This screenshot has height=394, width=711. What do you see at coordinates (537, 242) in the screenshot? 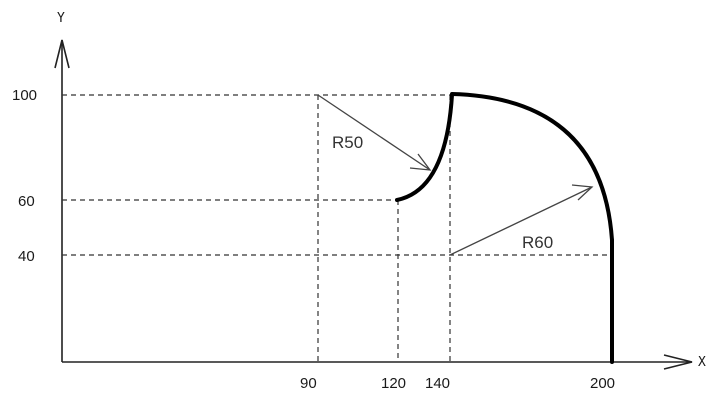
I see `r60-label: R60` at bounding box center [537, 242].